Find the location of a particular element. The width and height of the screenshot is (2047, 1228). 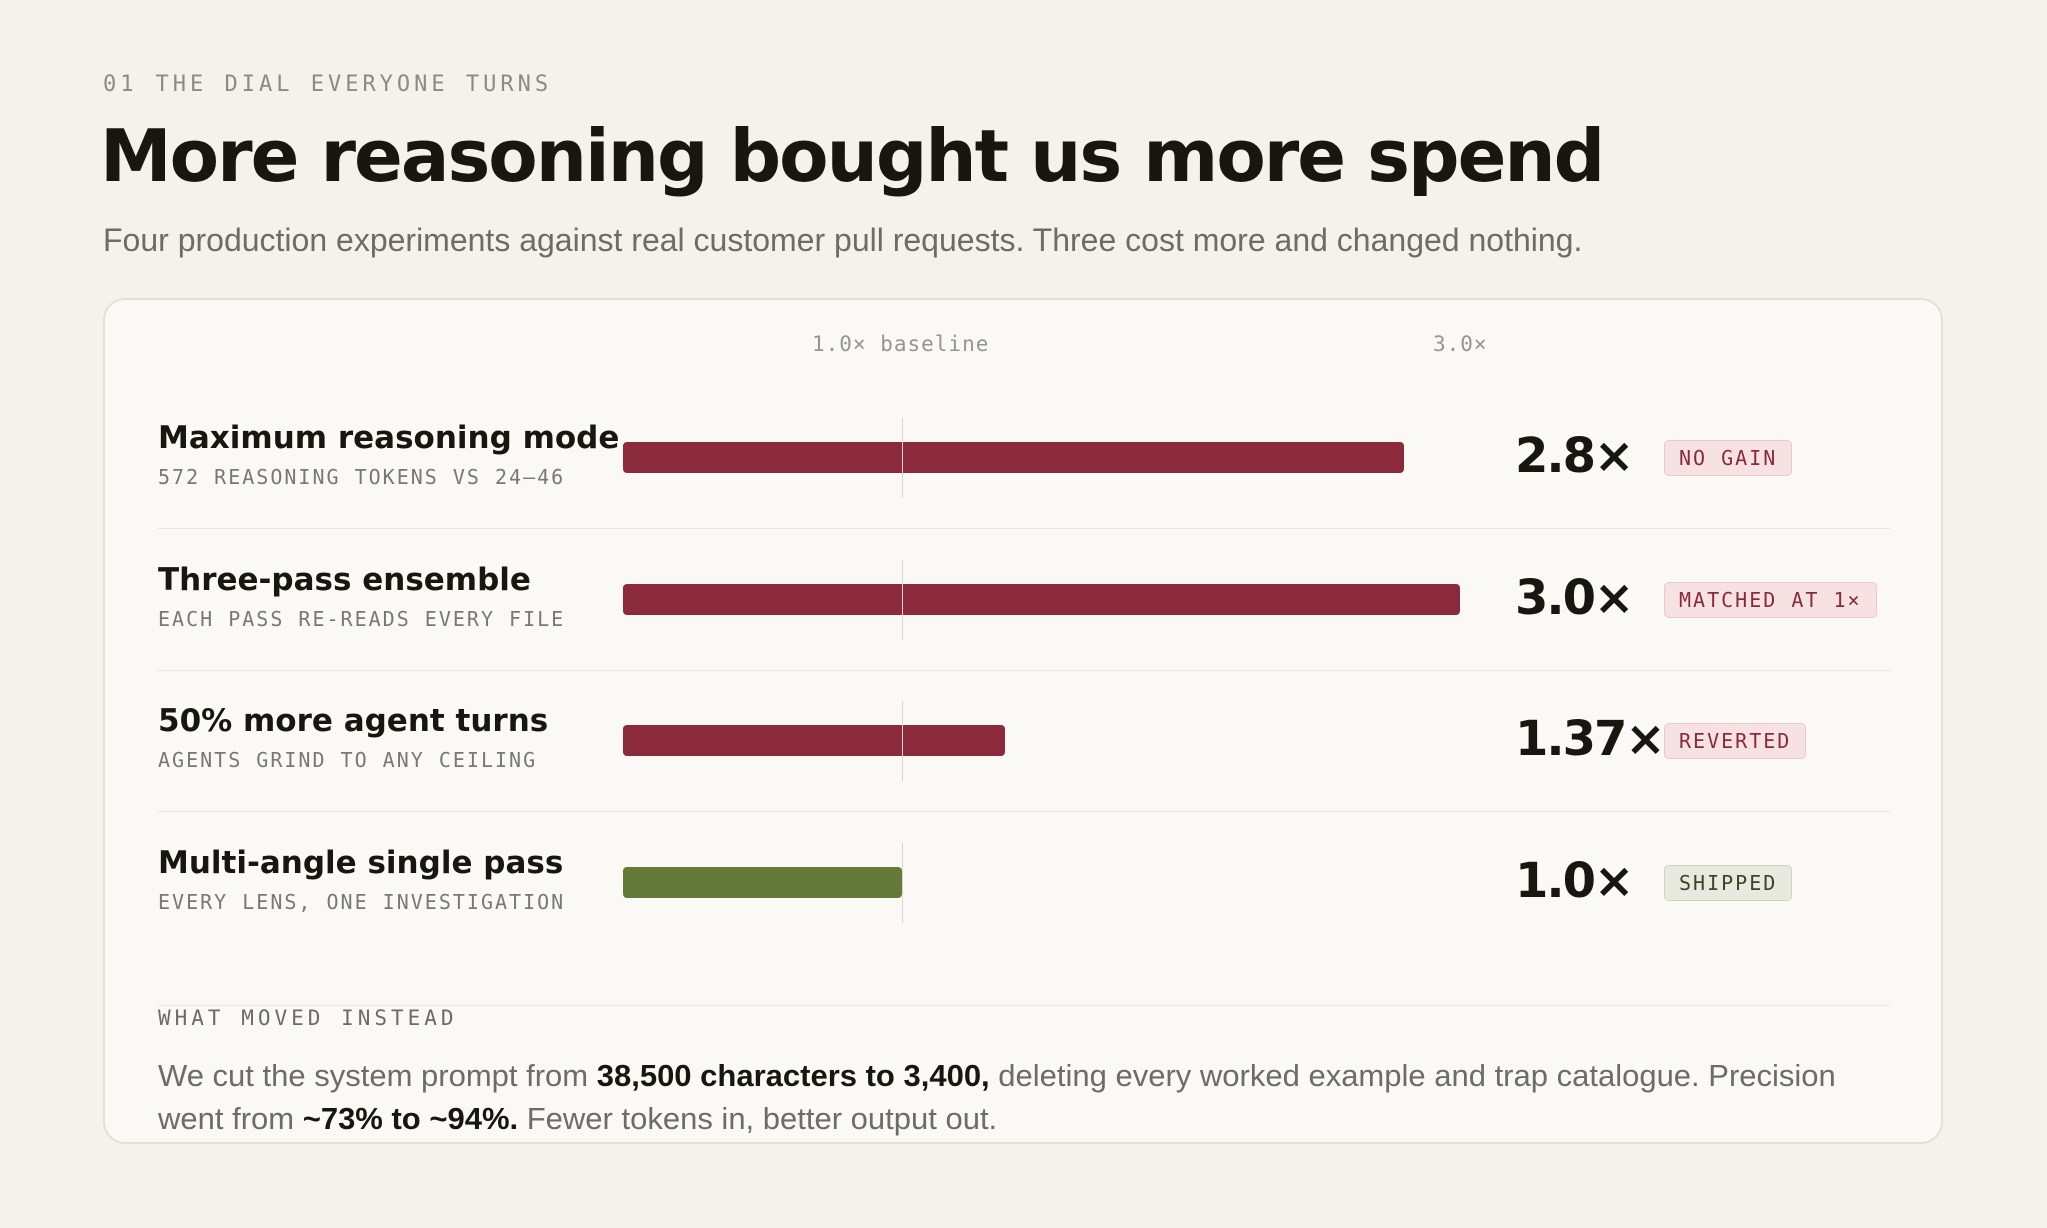

footer-highlight-precision: ~73% to ~94%. is located at coordinates (410, 1118).